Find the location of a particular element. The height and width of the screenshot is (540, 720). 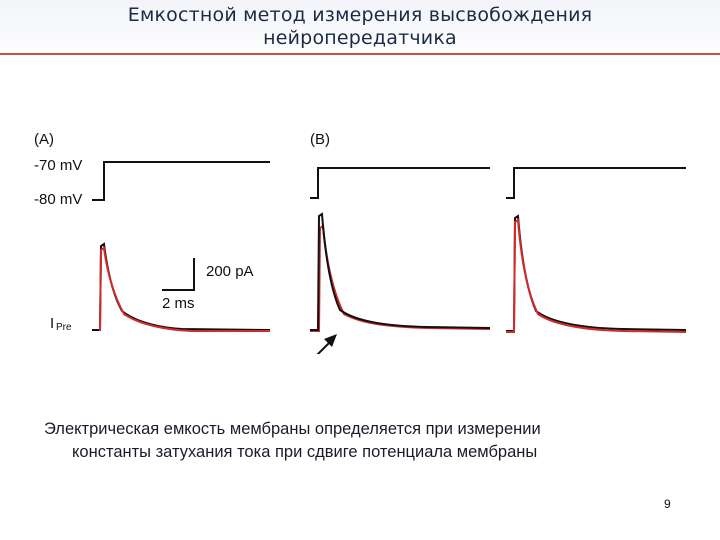

scale-time-label: 2 ms is located at coordinates (178, 303).